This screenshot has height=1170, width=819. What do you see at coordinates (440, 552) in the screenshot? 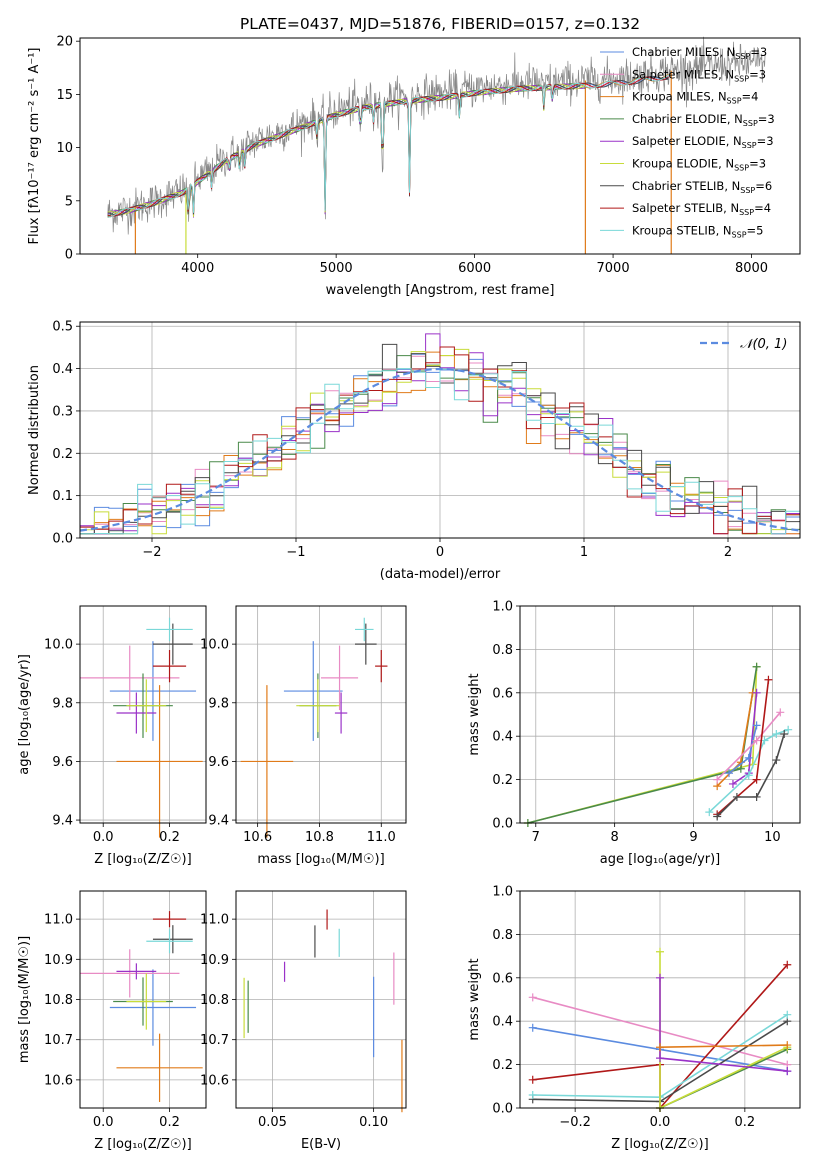
I see `x-tick-label: 0` at bounding box center [440, 552].